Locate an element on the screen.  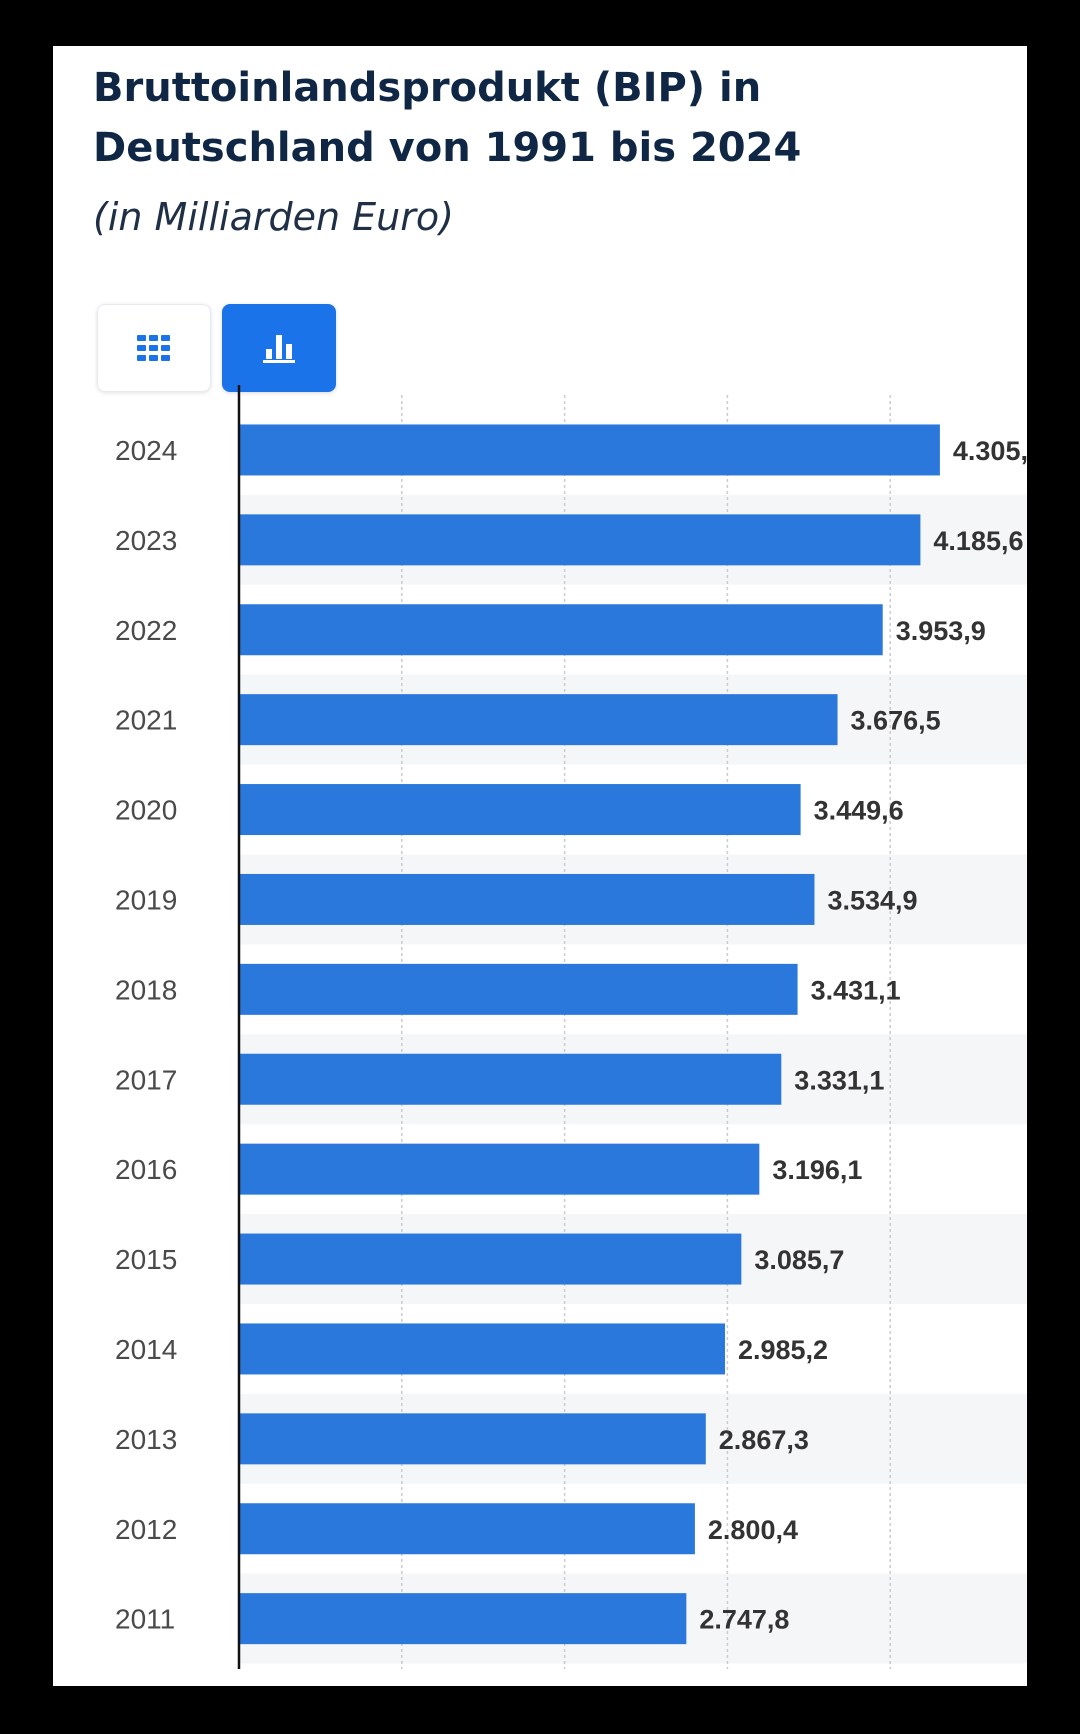
category-label-2015: 2015 is located at coordinates (146, 1259).